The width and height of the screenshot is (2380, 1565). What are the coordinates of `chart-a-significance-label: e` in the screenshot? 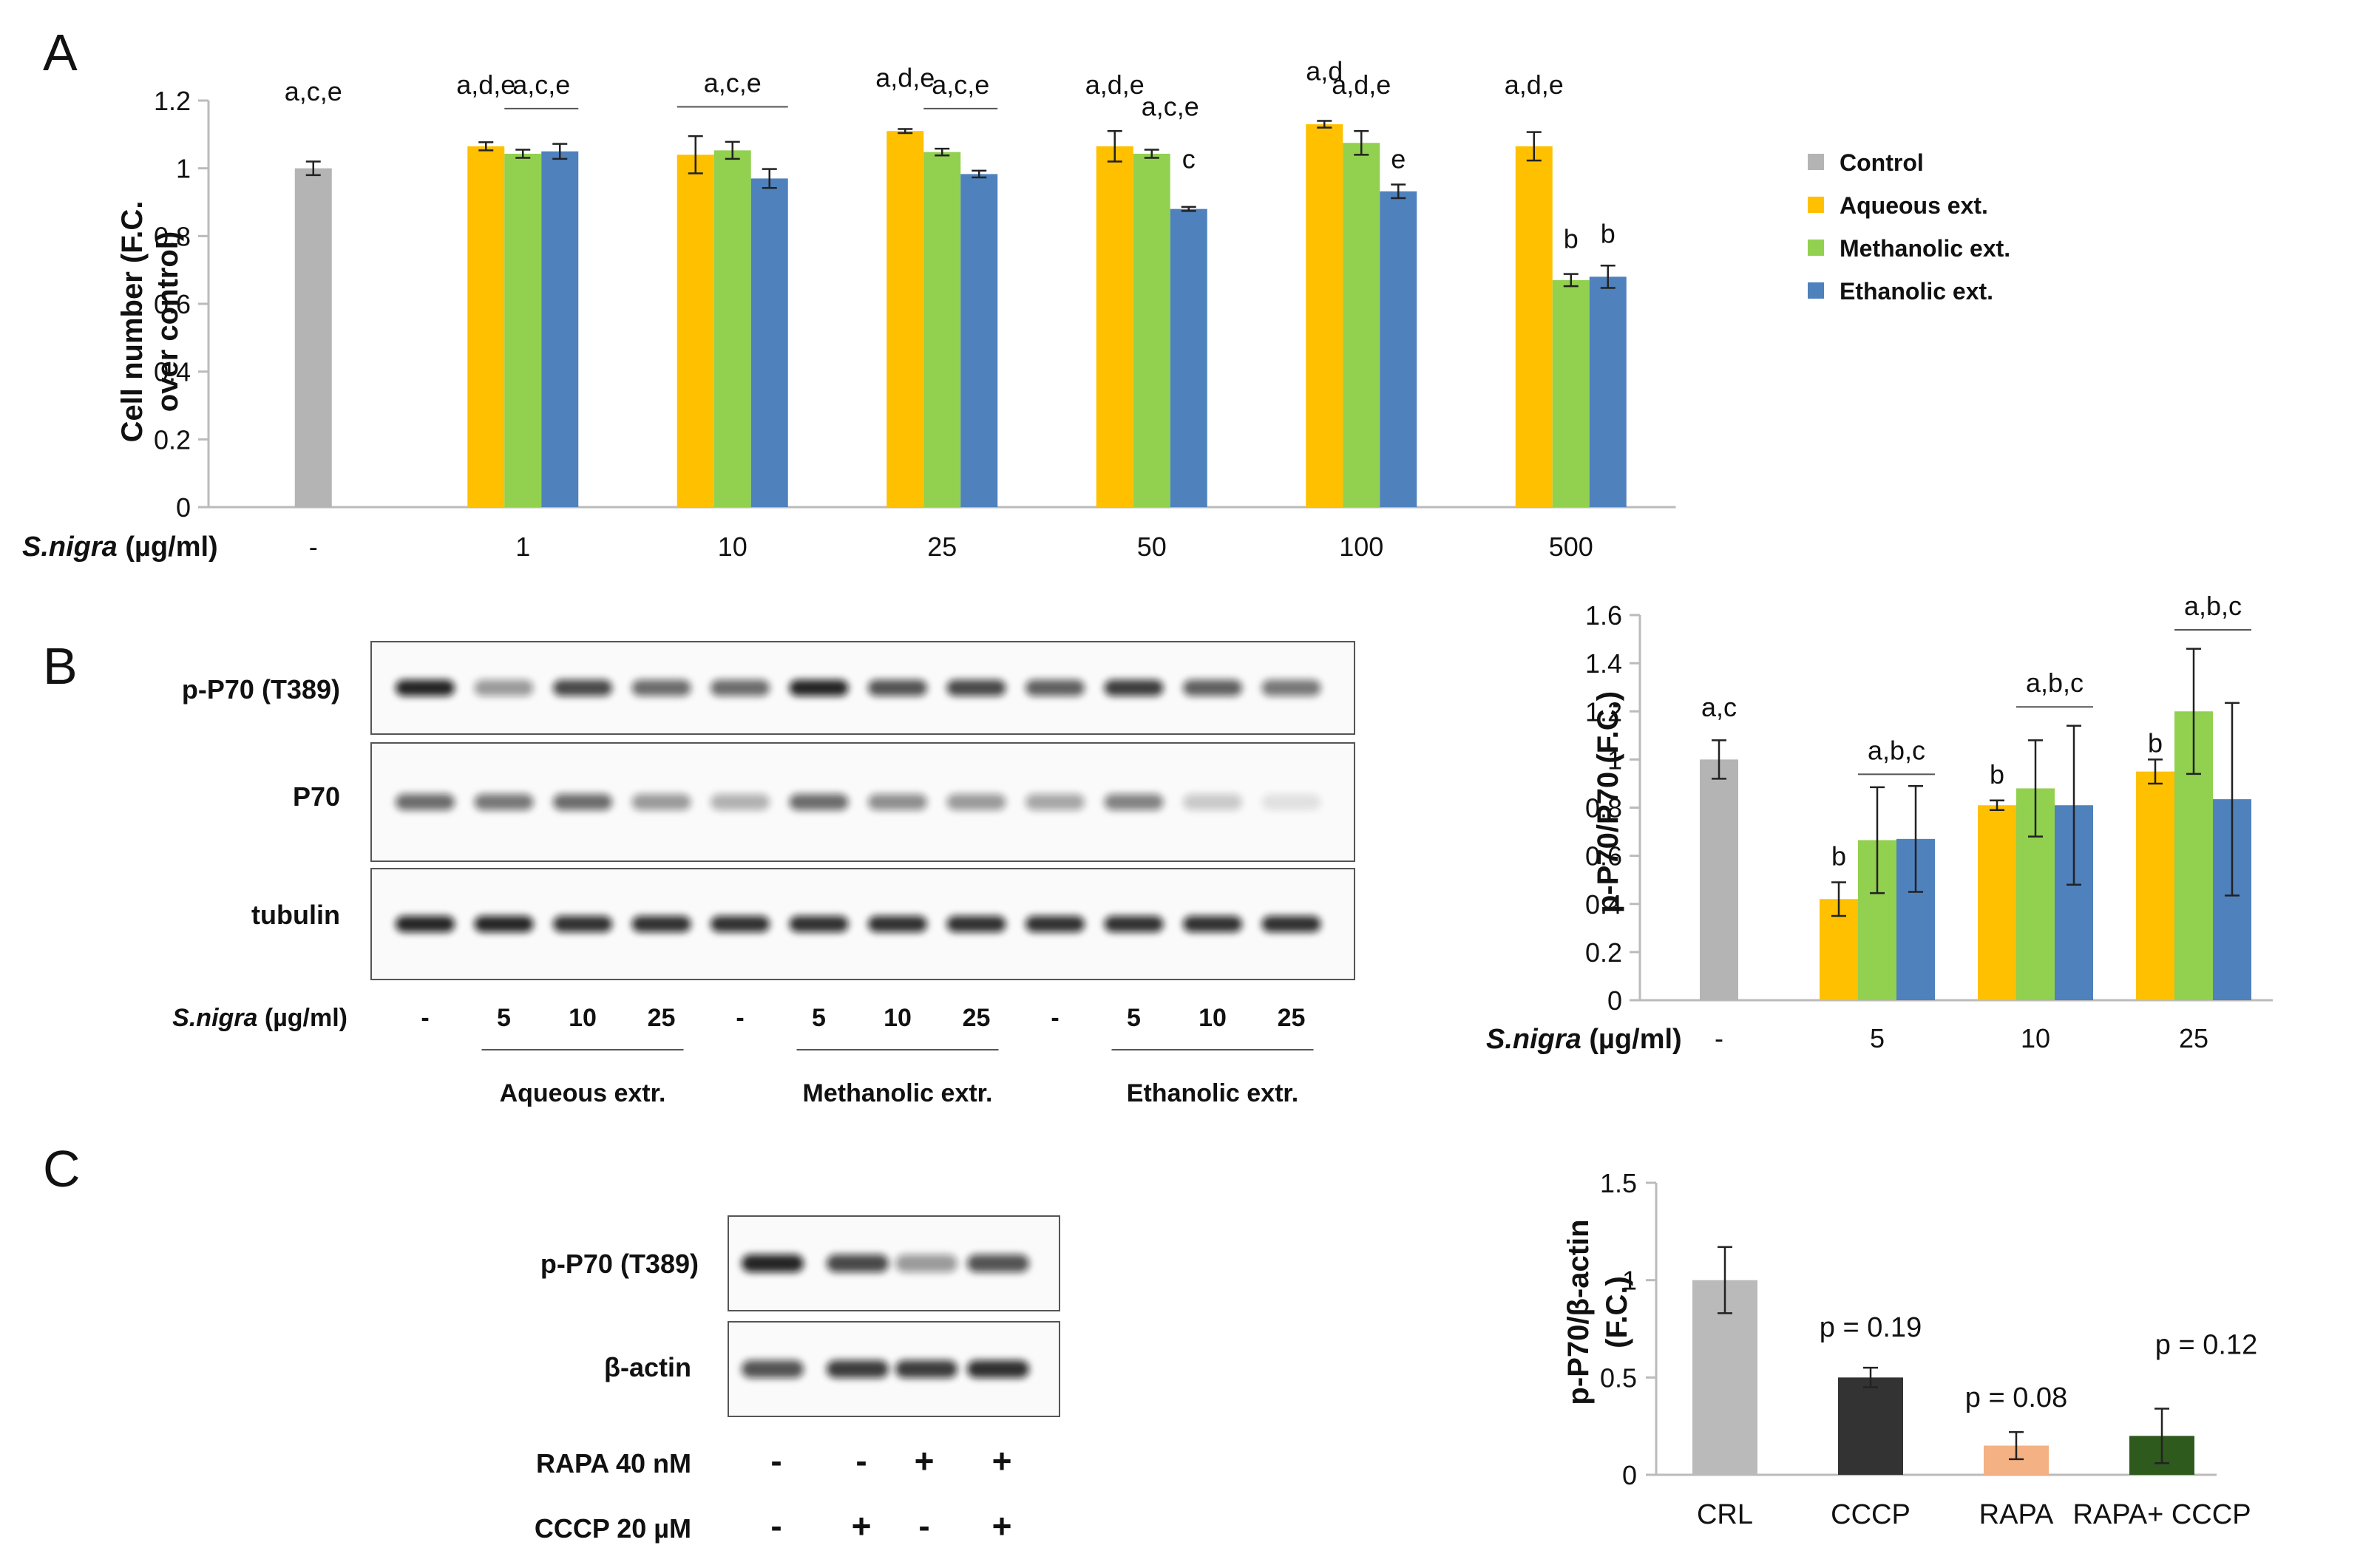 It's located at (1399, 159).